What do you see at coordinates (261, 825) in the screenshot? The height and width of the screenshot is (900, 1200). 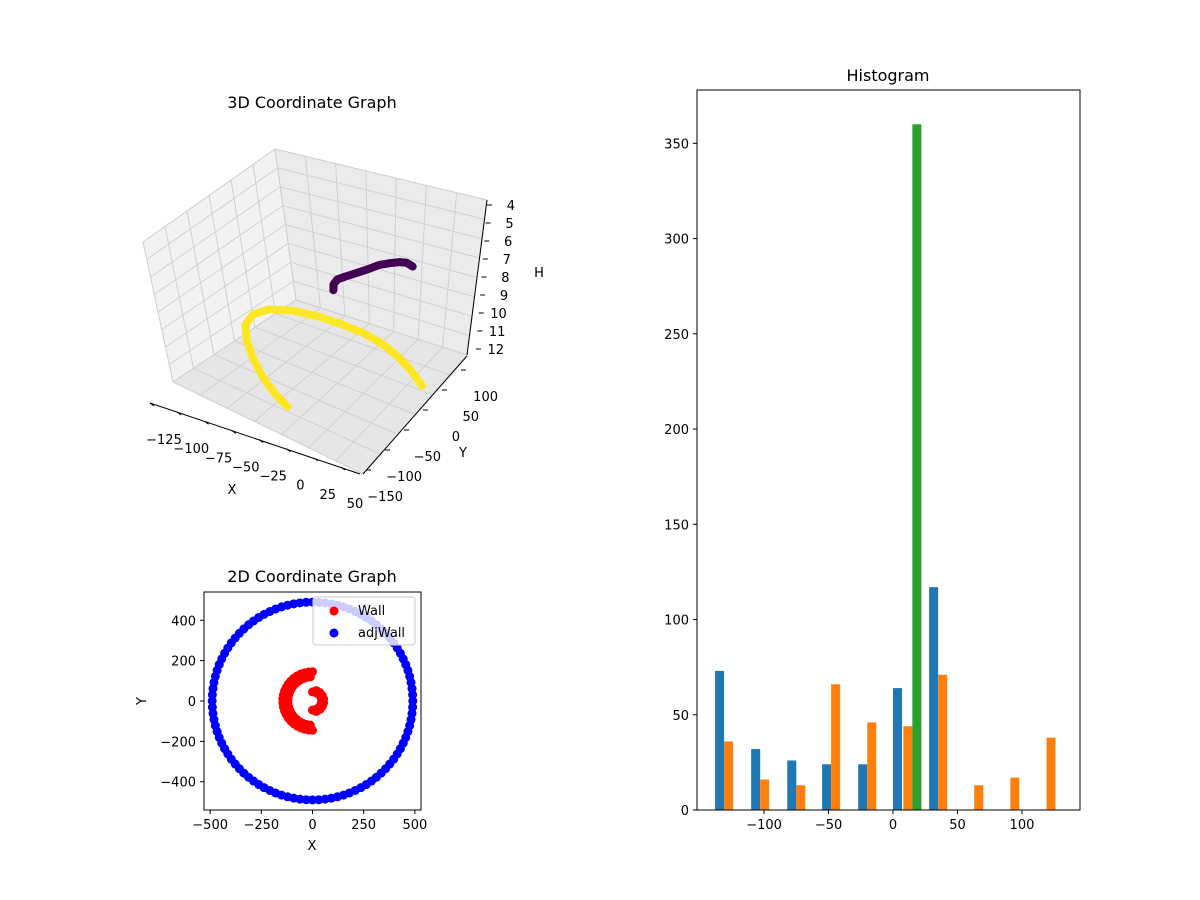 I see `x-tick-label: −250` at bounding box center [261, 825].